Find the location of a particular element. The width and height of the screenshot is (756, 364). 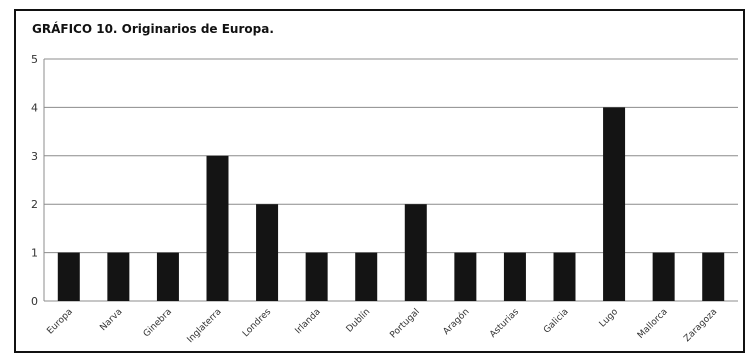

x-tick-label: Ginebra is located at coordinates (158, 323).